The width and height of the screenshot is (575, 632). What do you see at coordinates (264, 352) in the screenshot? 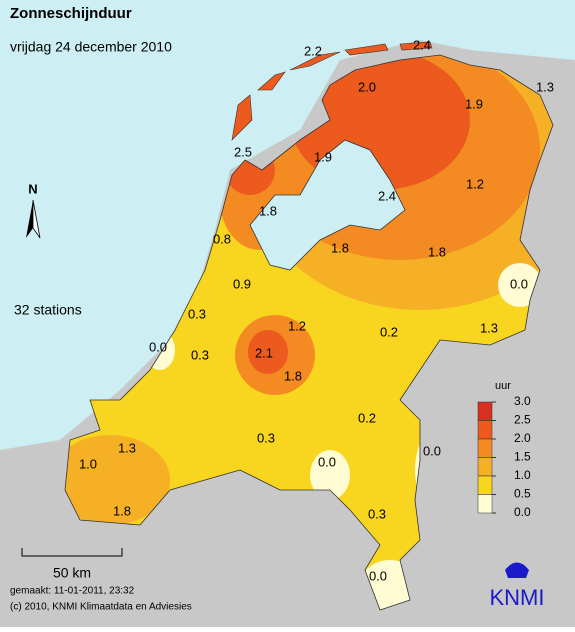
I see `station-value: 2.1` at bounding box center [264, 352].